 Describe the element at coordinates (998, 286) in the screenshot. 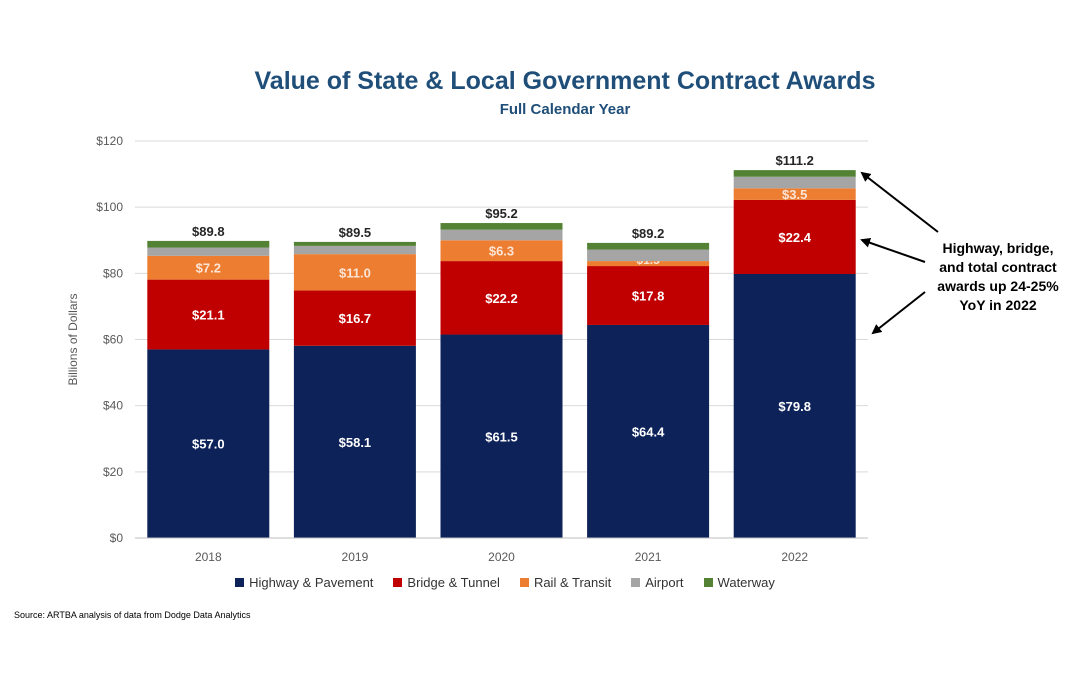

I see `annotation-line: awards up 24-25%` at that location.